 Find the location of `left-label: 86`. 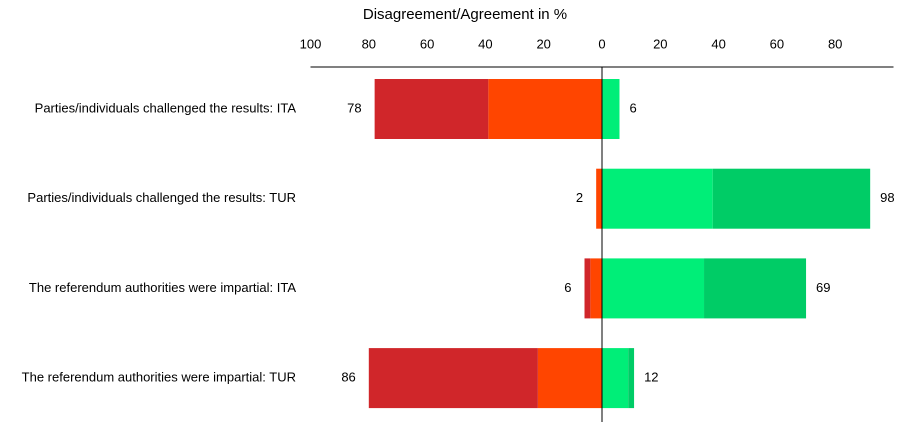

left-label: 86 is located at coordinates (348, 377).